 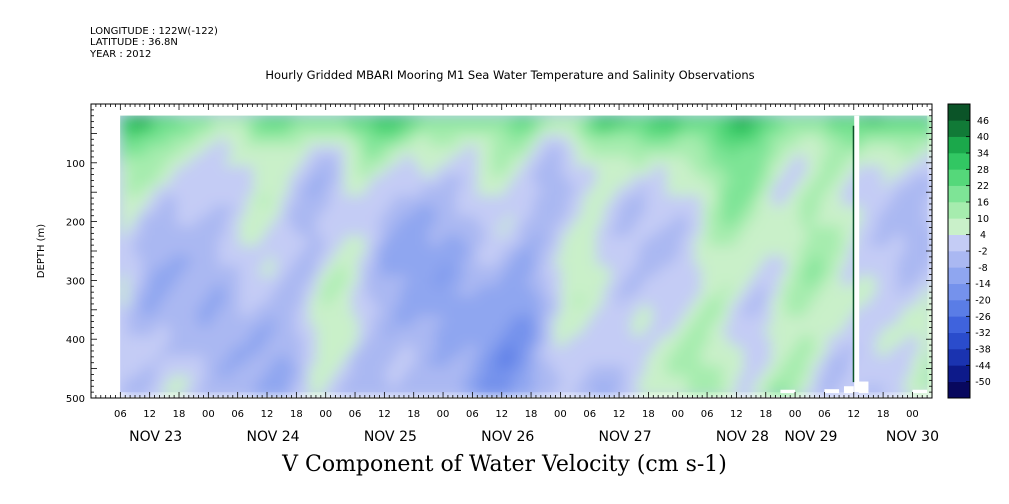 I want to click on colorbar-label: -14, so click(x=983, y=284).